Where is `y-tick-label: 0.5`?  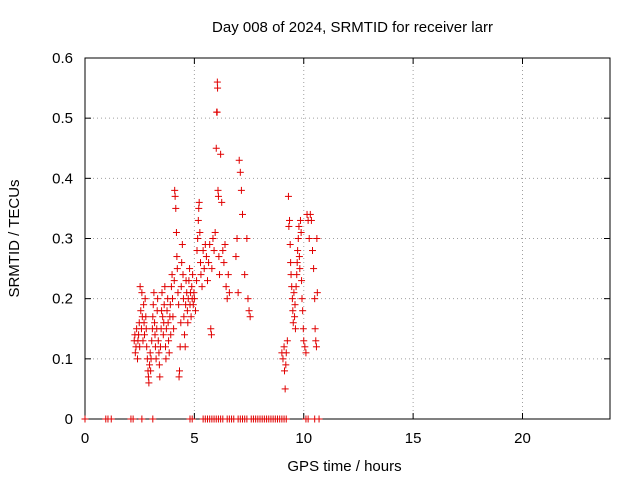
y-tick-label: 0.5 is located at coordinates (62, 118).